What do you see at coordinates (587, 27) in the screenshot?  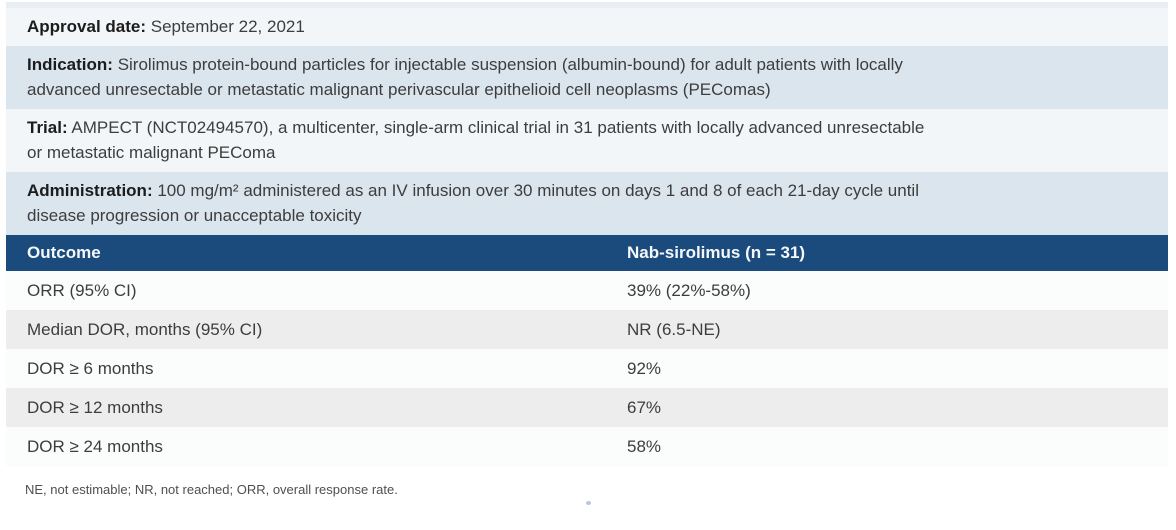 I see `approval-date-row: Approval date: September 22, 2021` at bounding box center [587, 27].